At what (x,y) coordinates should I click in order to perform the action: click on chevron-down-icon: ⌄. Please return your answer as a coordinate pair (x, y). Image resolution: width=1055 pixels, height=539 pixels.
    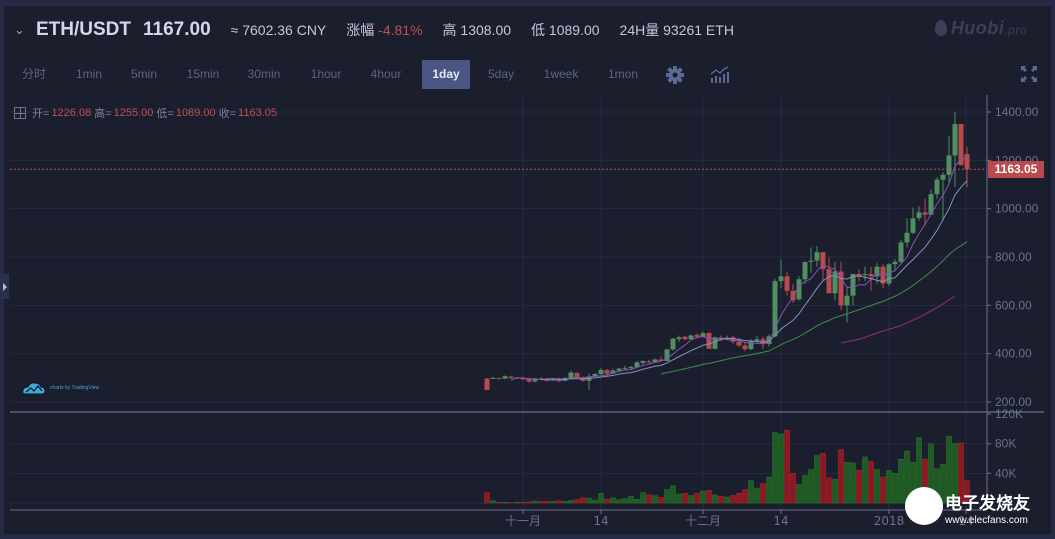
    Looking at the image, I should click on (19, 29).